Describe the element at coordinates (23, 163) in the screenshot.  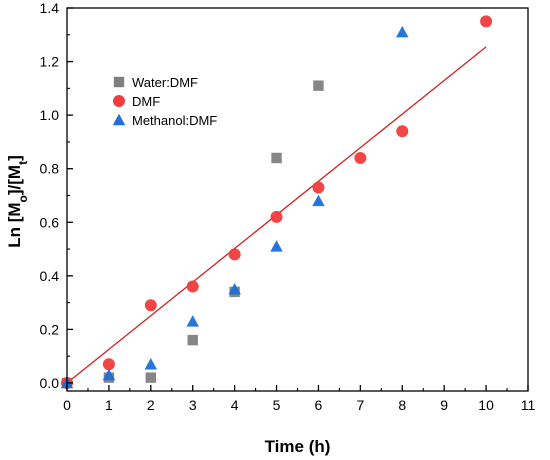
I see `y-axis-title-subscript: t` at that location.